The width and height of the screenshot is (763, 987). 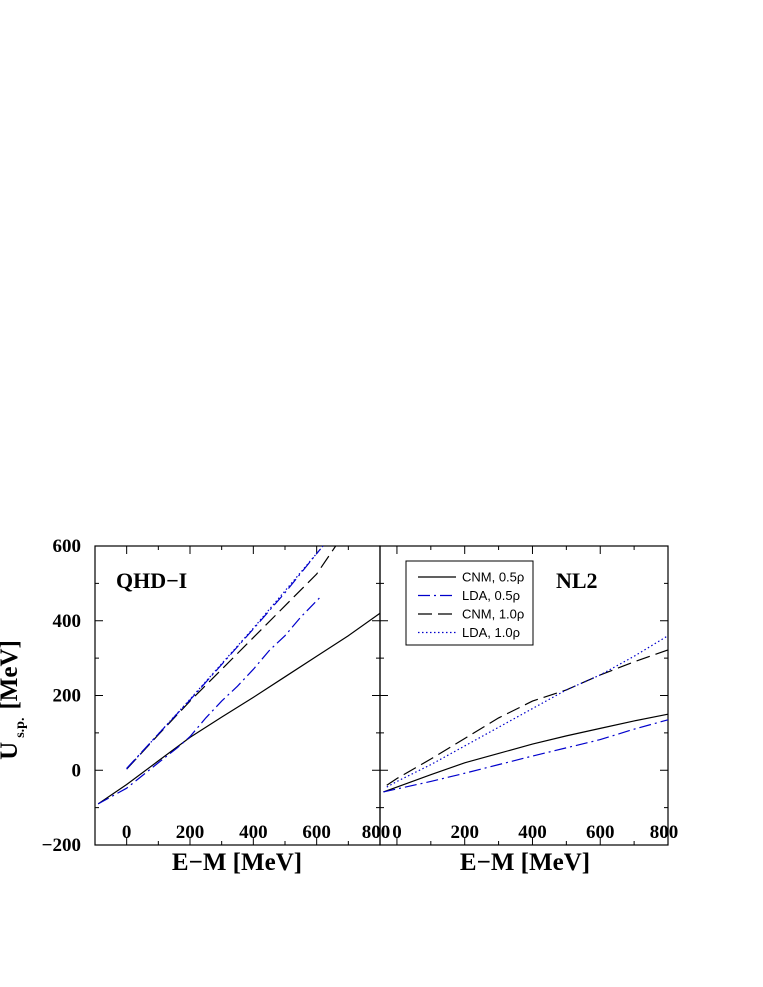 I want to click on right-x-axis-title: E−M [MeV], so click(x=525, y=862).